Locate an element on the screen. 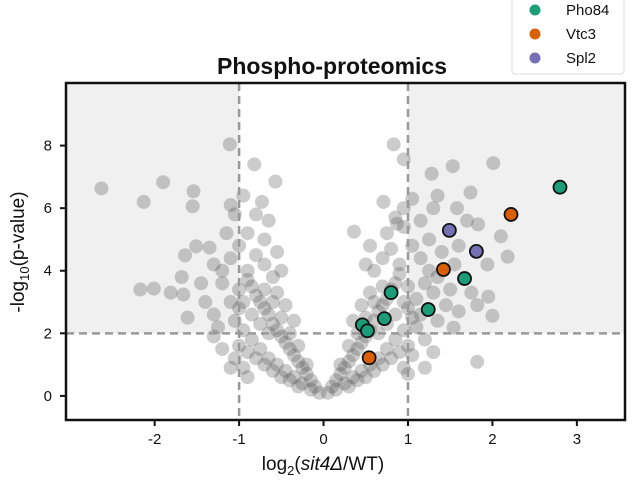 The image size is (641, 484). x-label-italic: sit4Δ is located at coordinates (322, 464).